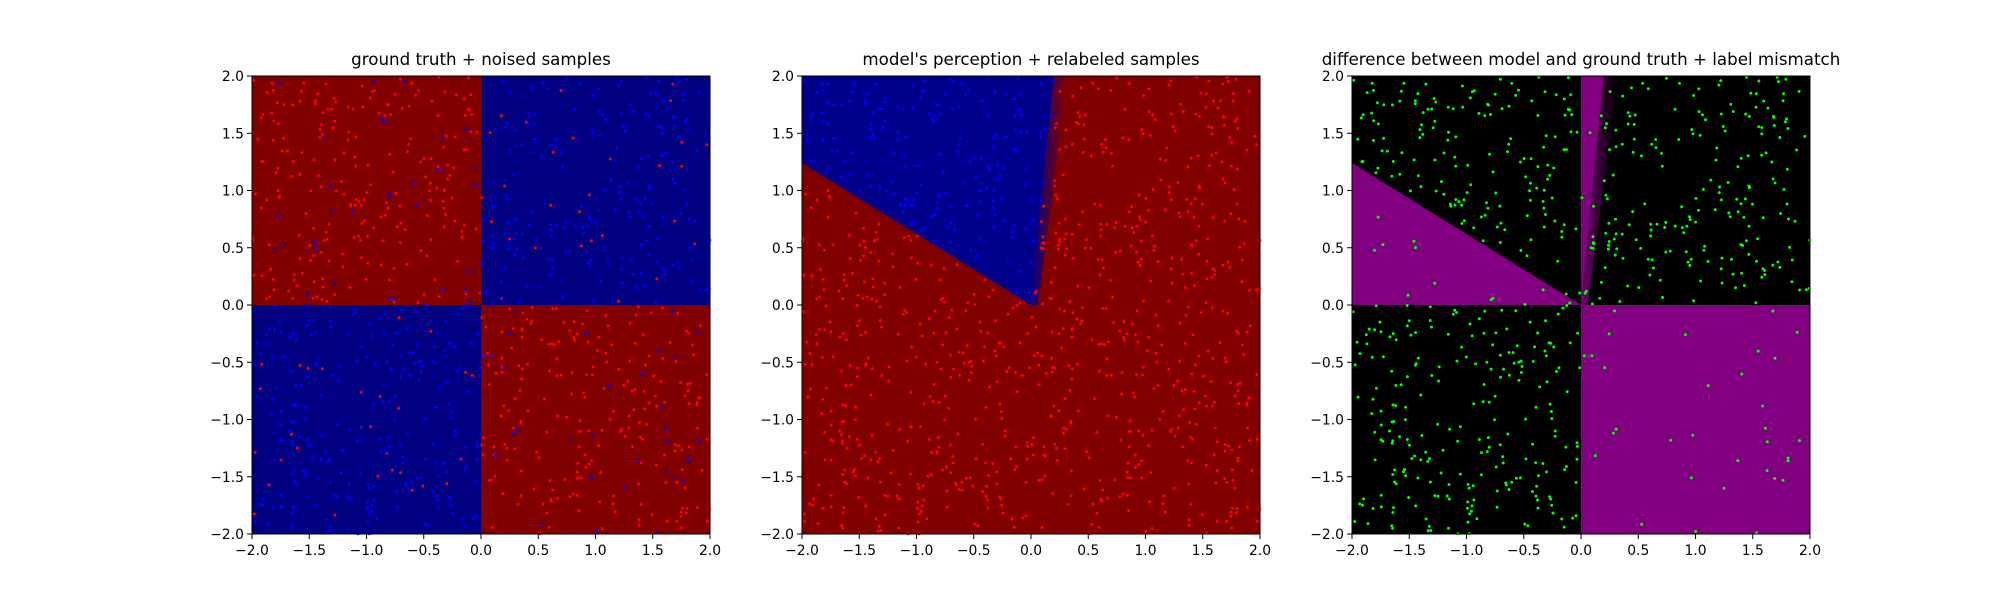  I want to click on panel-3-x-tick-label: −1.5, so click(1409, 551).